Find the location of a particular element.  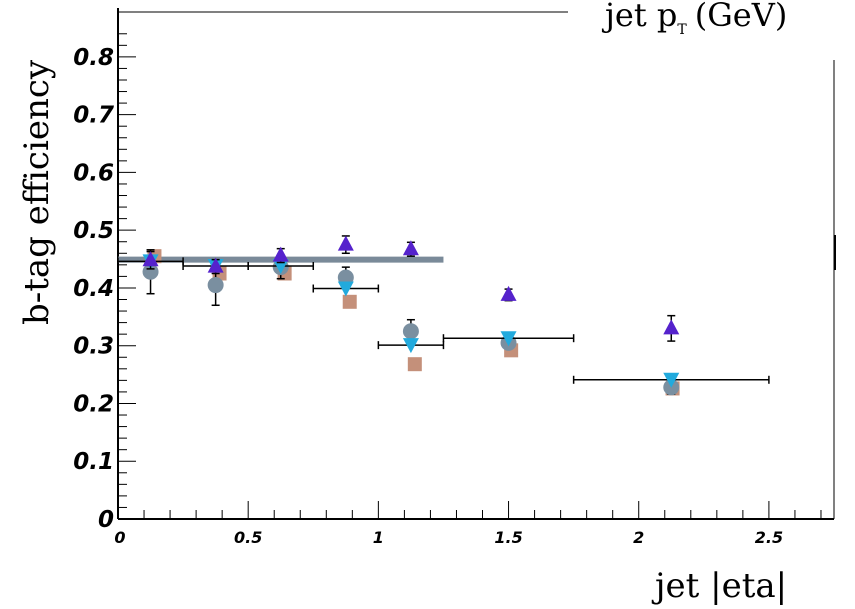

x-tick-label: 0.5 is located at coordinates (248, 537).